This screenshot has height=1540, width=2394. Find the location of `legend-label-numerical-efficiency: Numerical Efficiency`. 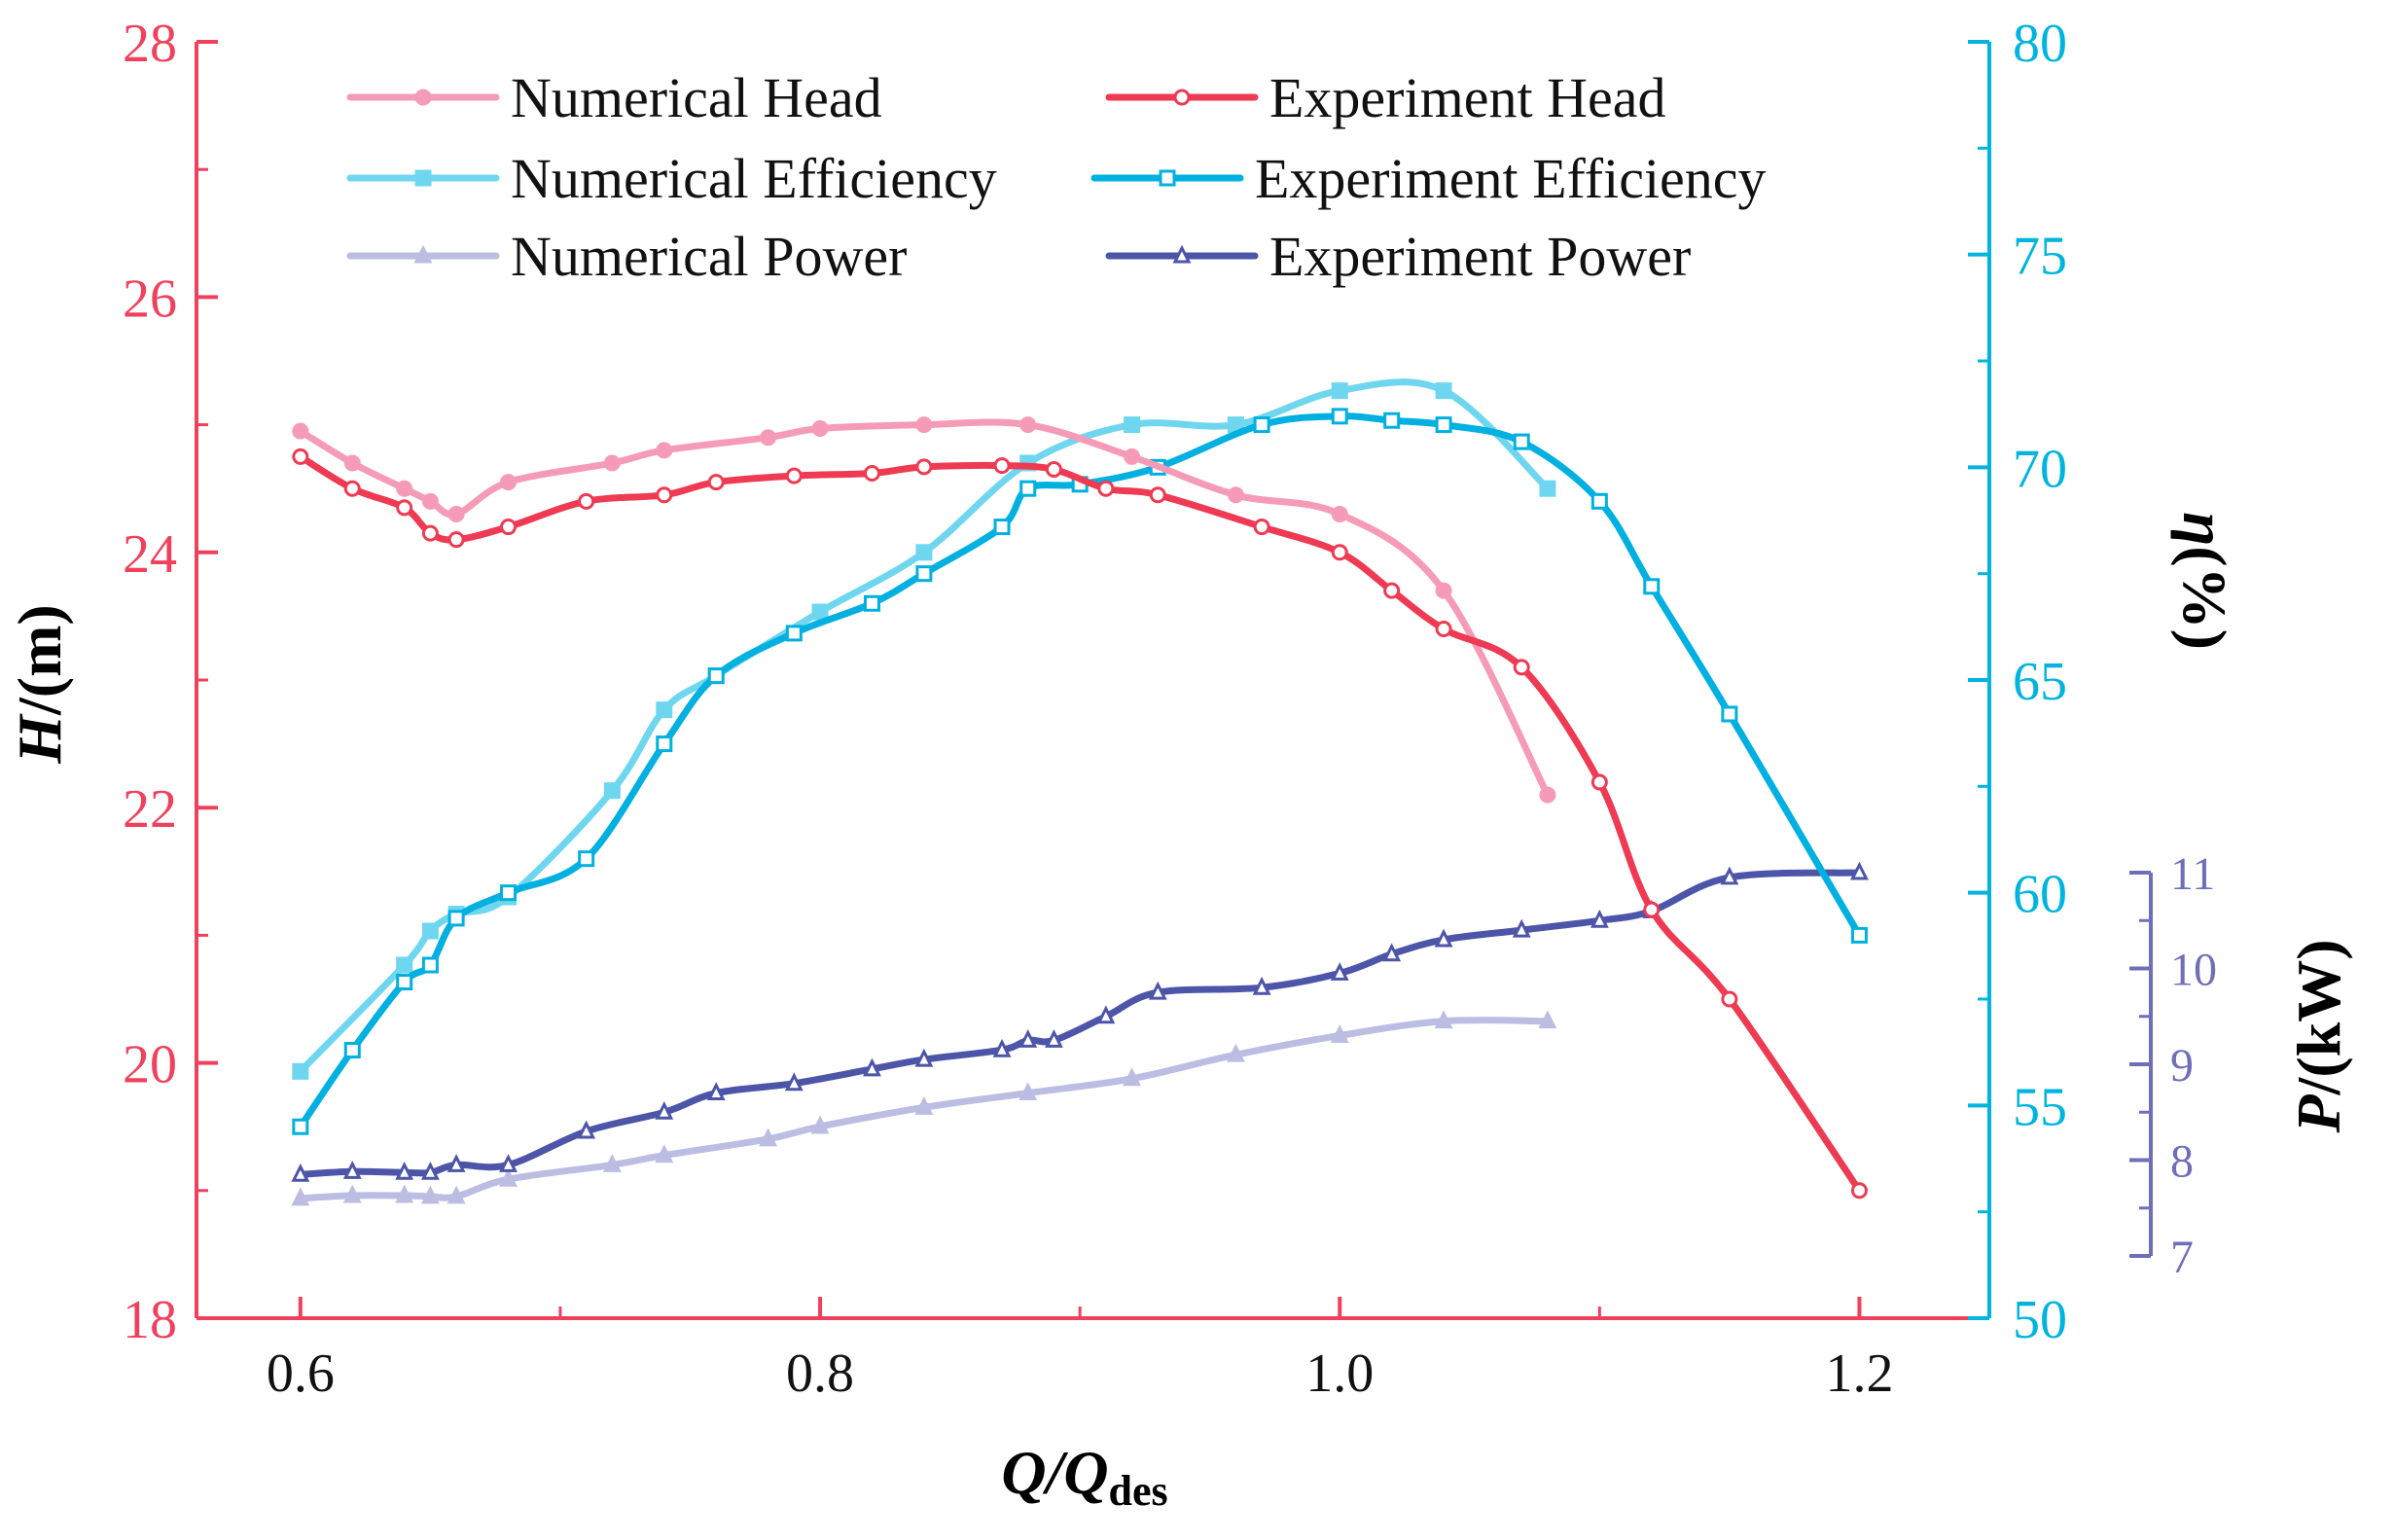

legend-label-numerical-efficiency: Numerical Efficiency is located at coordinates (754, 178).